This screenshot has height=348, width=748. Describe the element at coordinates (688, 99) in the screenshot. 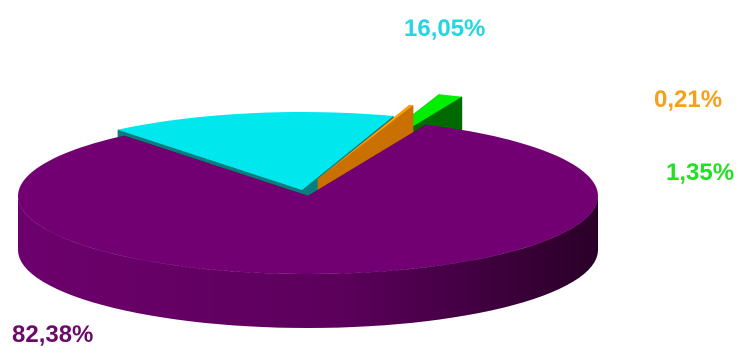

I see `slice-label-orange: 0,21%` at that location.